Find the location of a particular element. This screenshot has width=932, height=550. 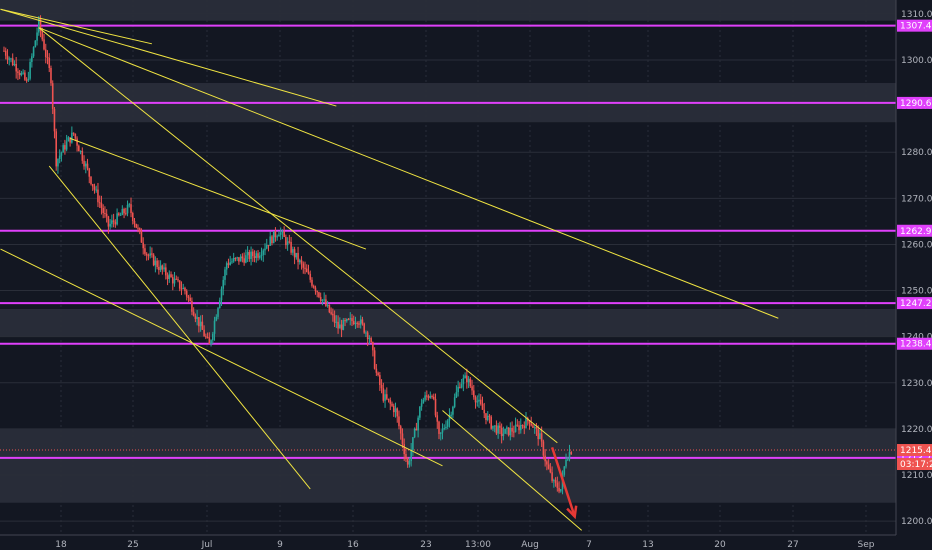

price-tick-label: 1280.000 is located at coordinates (916, 153).